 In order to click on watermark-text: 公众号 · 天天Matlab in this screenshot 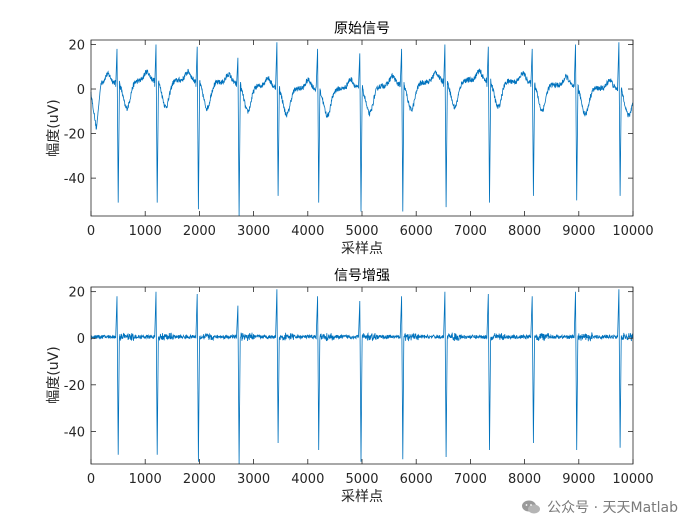, I will do `click(612, 508)`.